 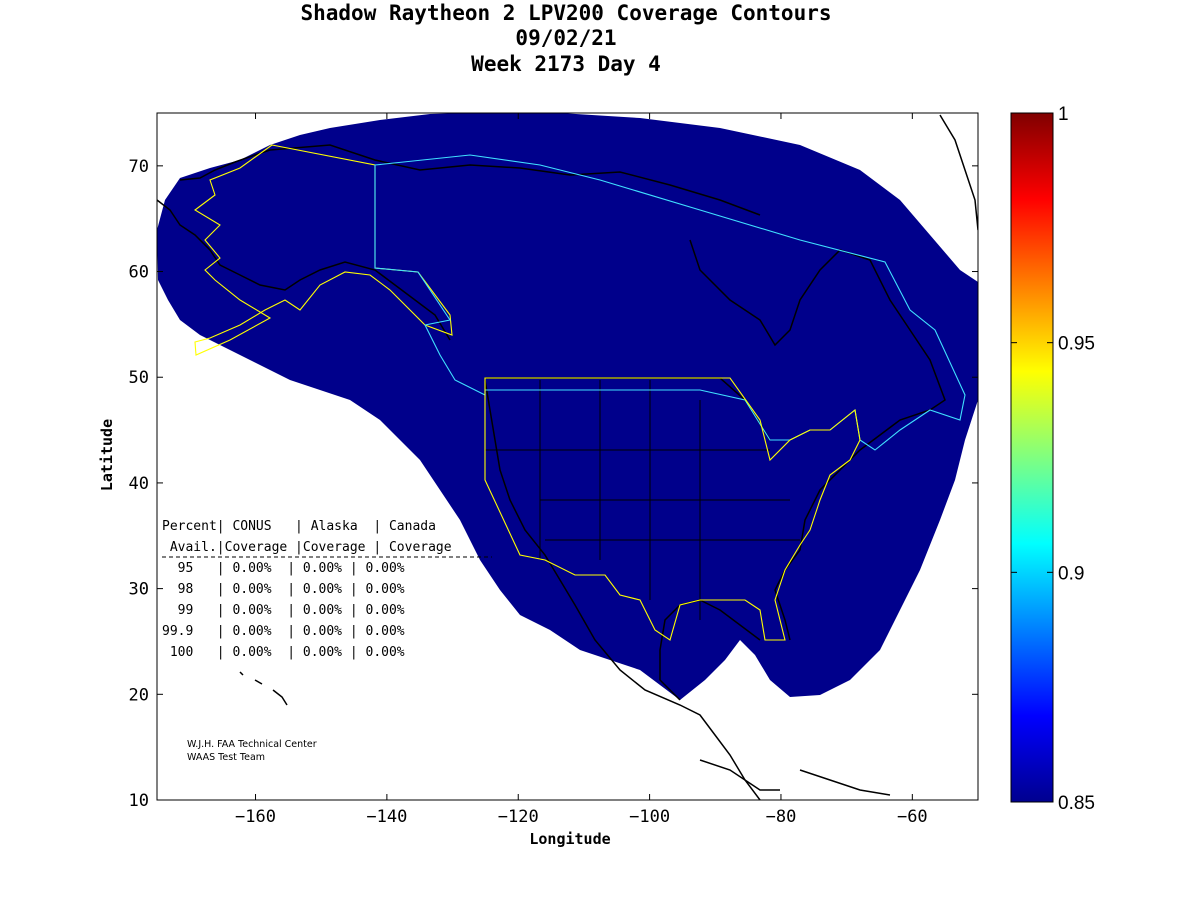 What do you see at coordinates (515, 180) in the screenshot?
I see `arctic-coast` at bounding box center [515, 180].